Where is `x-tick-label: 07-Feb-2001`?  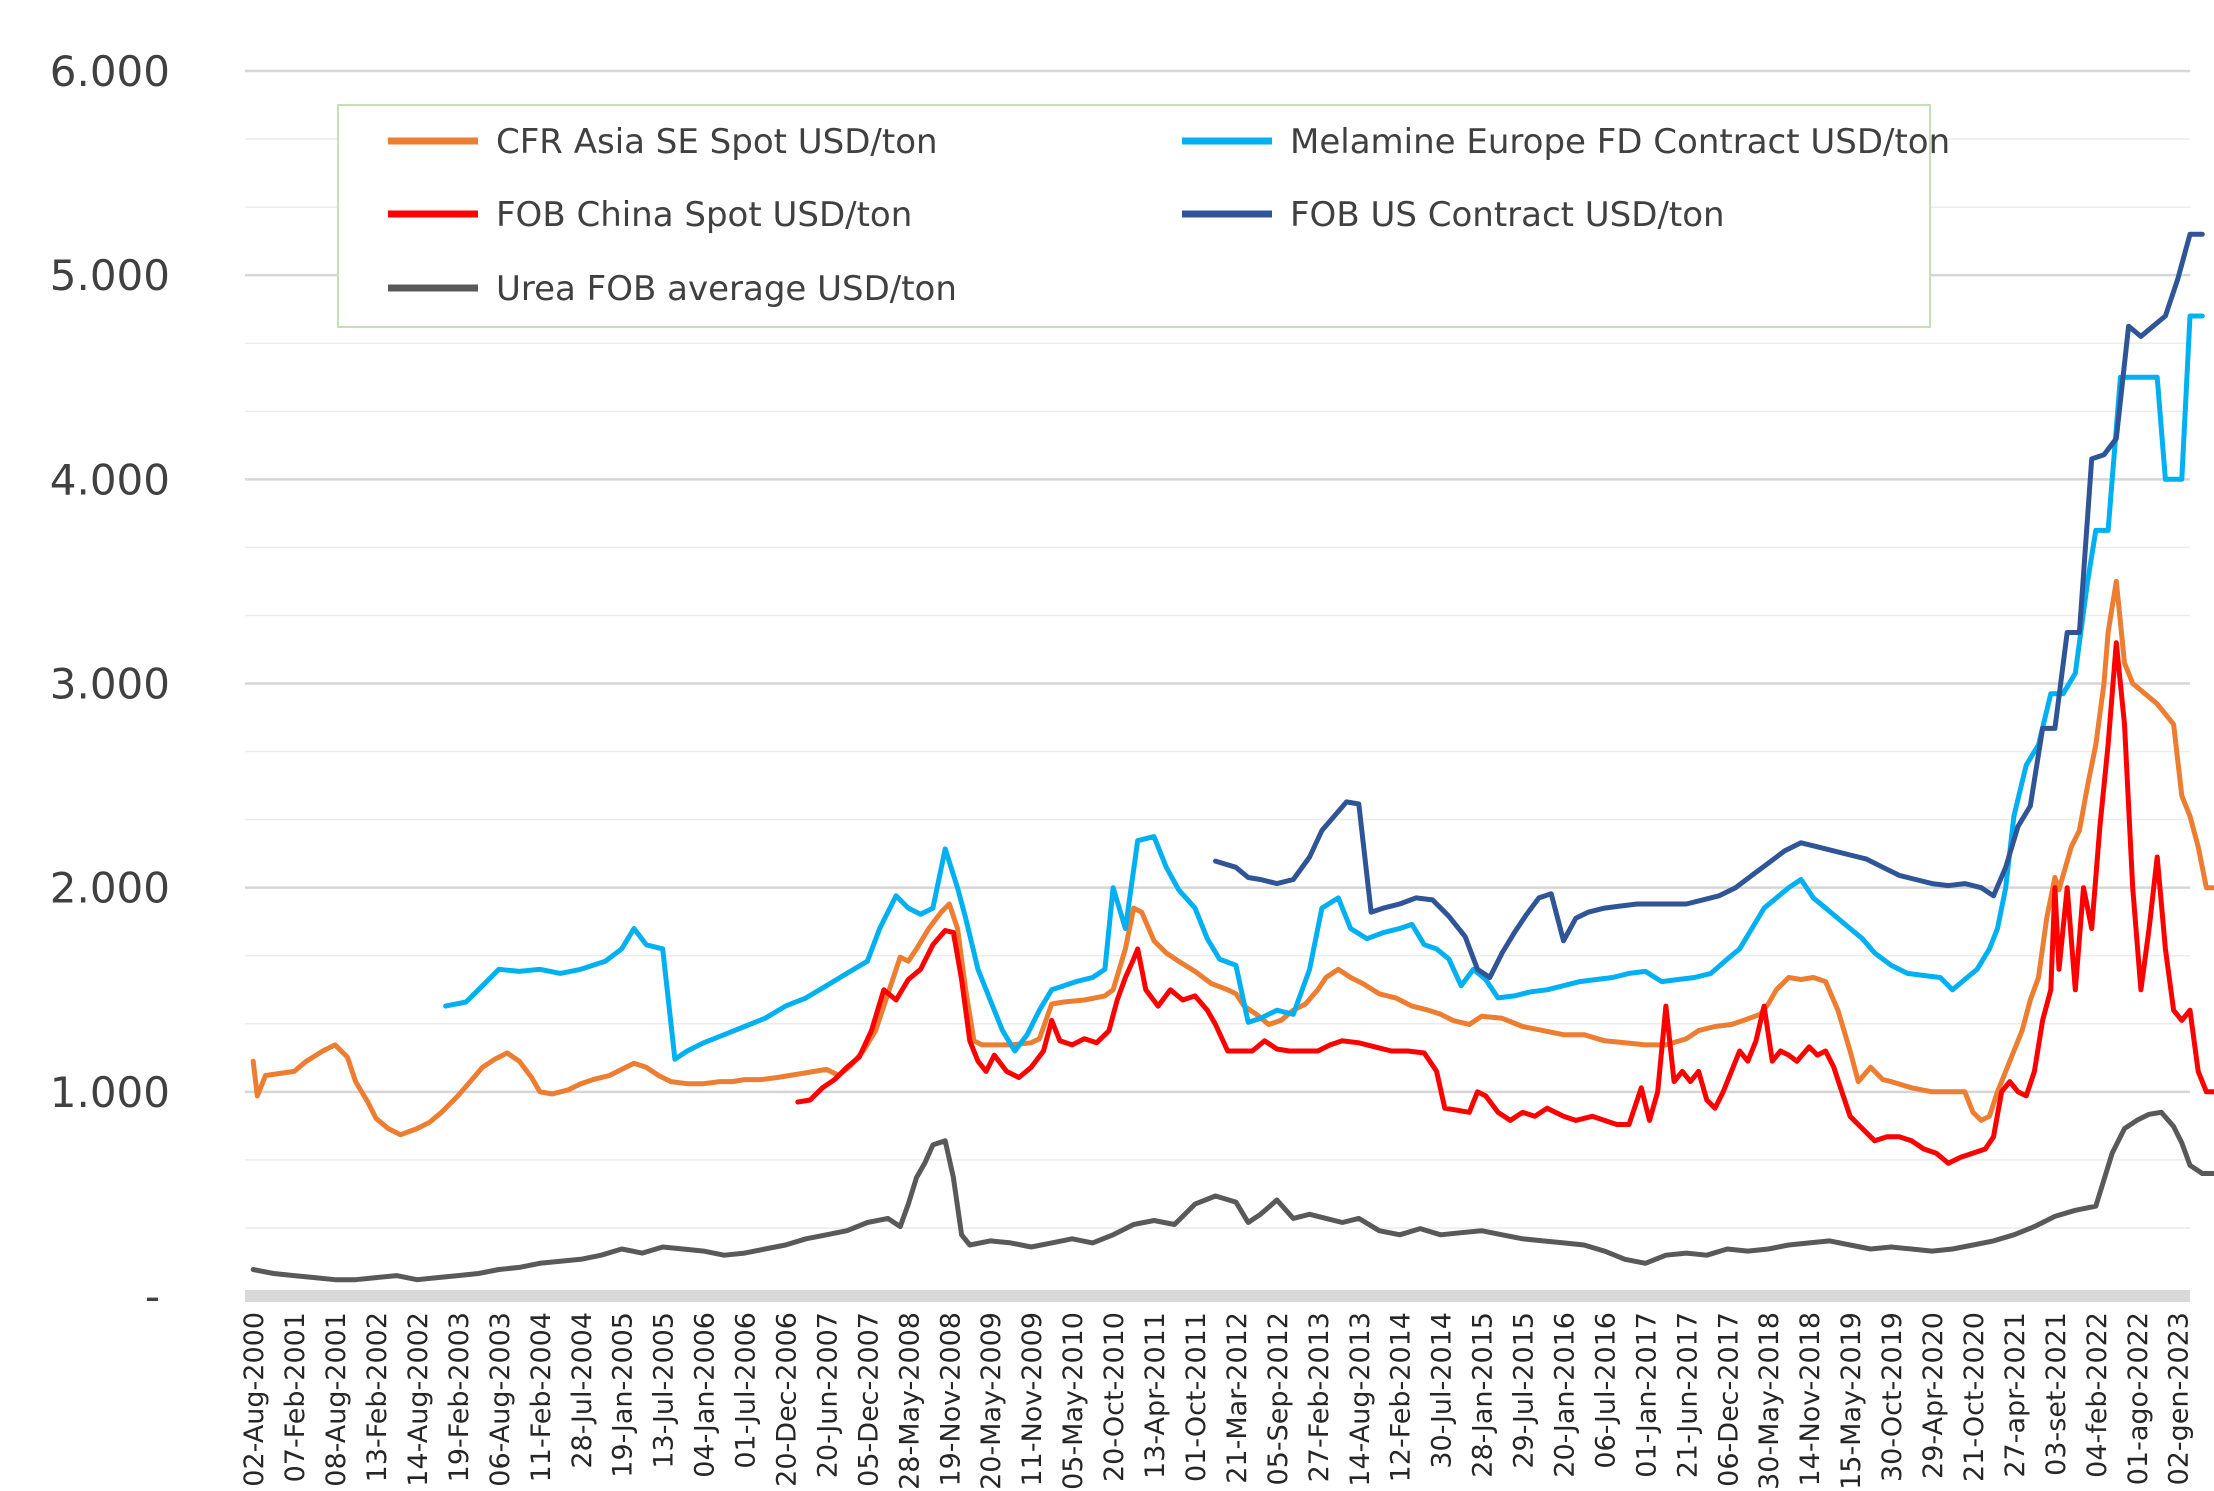 x-tick-label: 07-Feb-2001 is located at coordinates (295, 1397).